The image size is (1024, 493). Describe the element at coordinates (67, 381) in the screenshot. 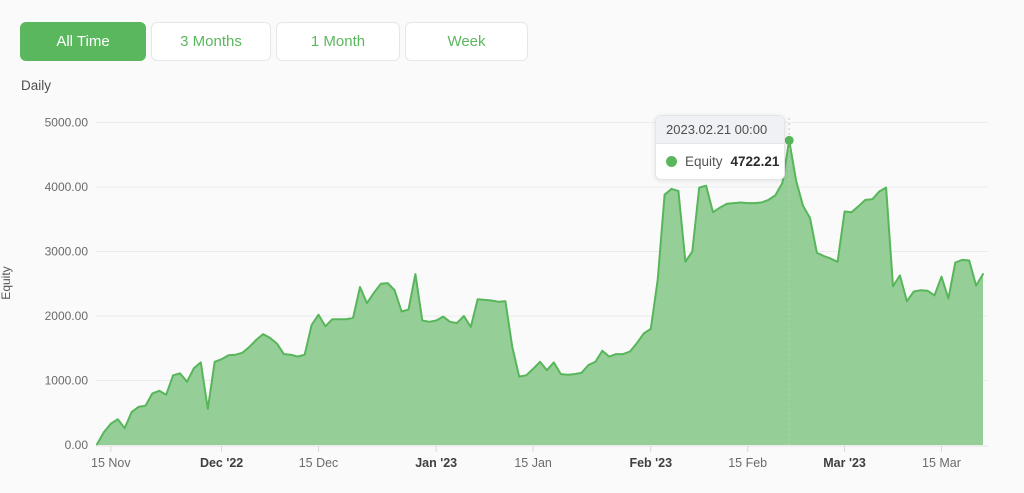

I see `y-tick-label: 1000.00` at that location.